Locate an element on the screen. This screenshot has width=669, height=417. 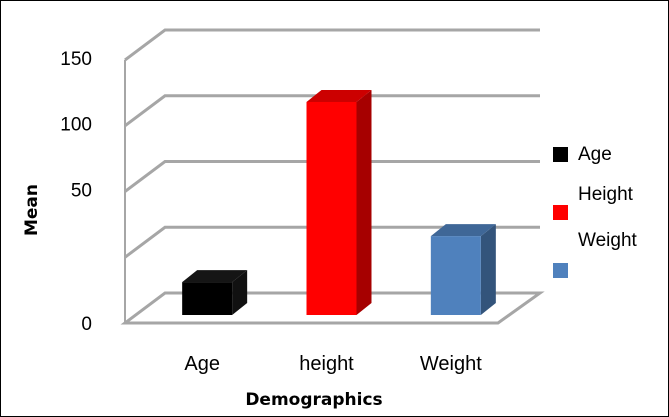
y-tick-label: 0 is located at coordinates (86, 324).